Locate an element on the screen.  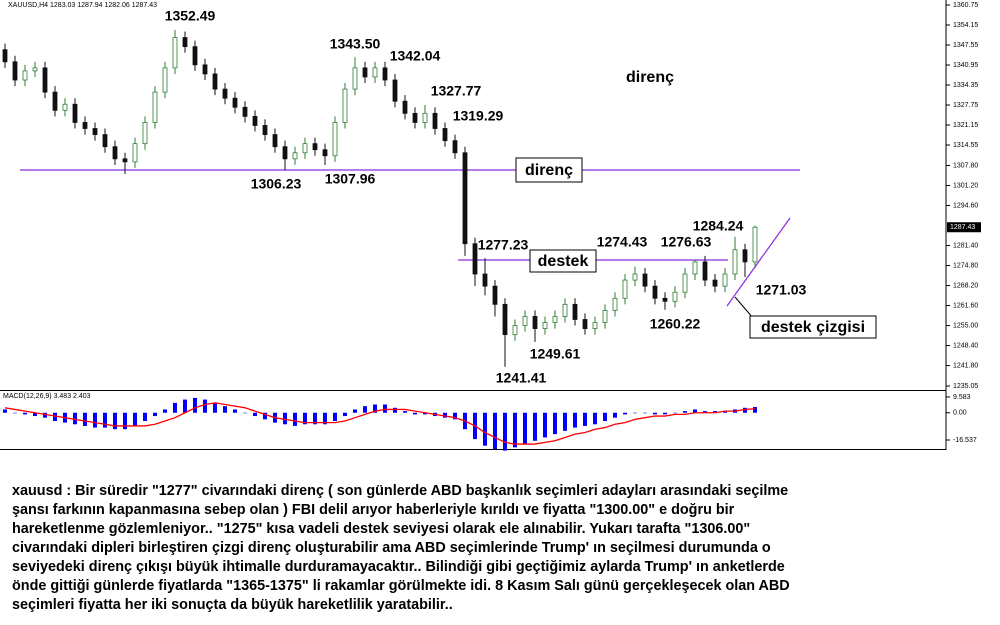
y-tick-label: 1334.35 is located at coordinates (965, 85).